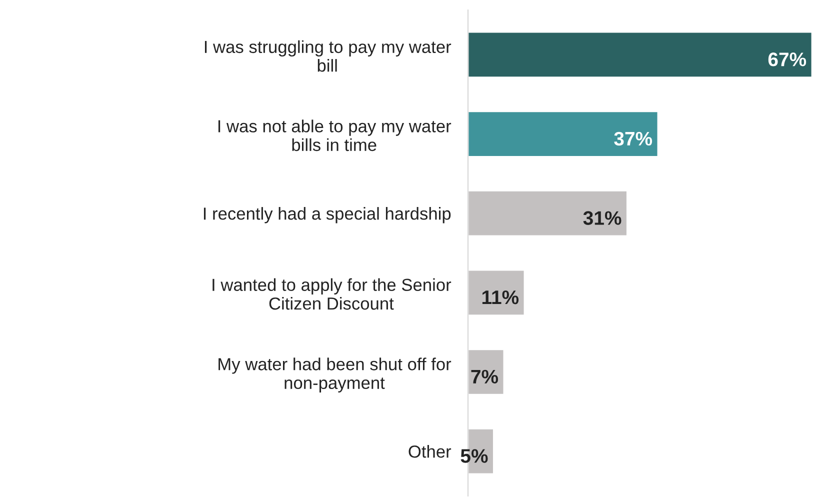 This screenshot has width=814, height=501. Describe the element at coordinates (328, 56) in the screenshot. I see `y-tick-label: I was struggling to pay my water bill` at that location.